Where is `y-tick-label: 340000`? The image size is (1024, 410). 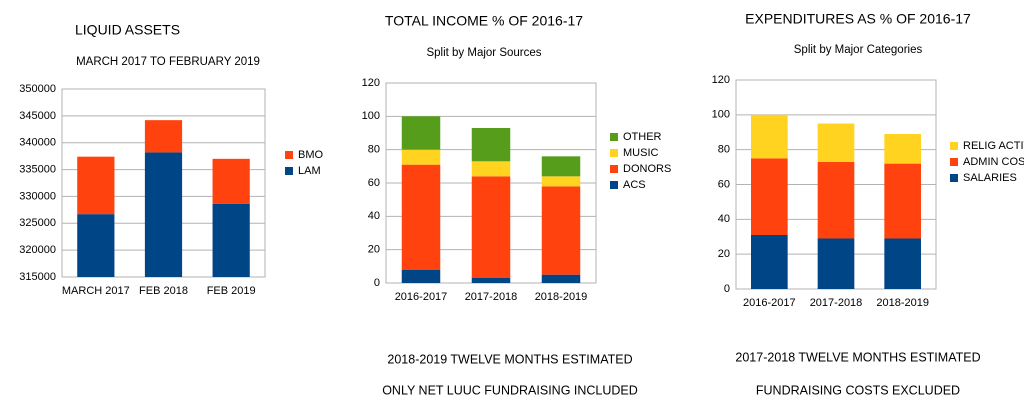
y-tick-label: 340000 is located at coordinates (37, 143).